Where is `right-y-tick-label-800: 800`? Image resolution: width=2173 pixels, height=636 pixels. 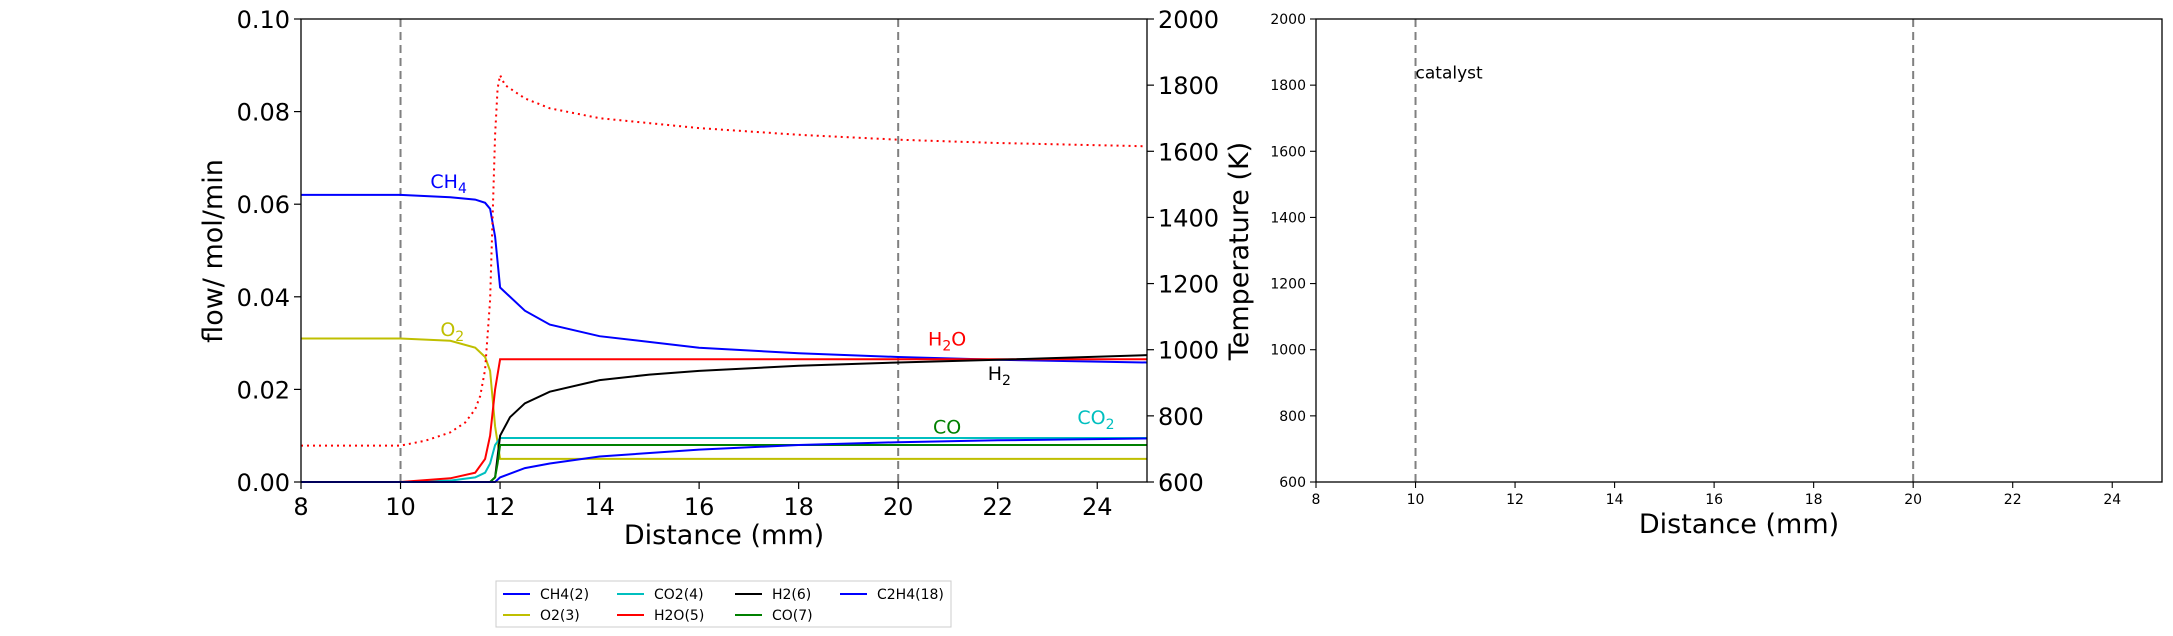 right-y-tick-label-800: 800 is located at coordinates (1292, 417).